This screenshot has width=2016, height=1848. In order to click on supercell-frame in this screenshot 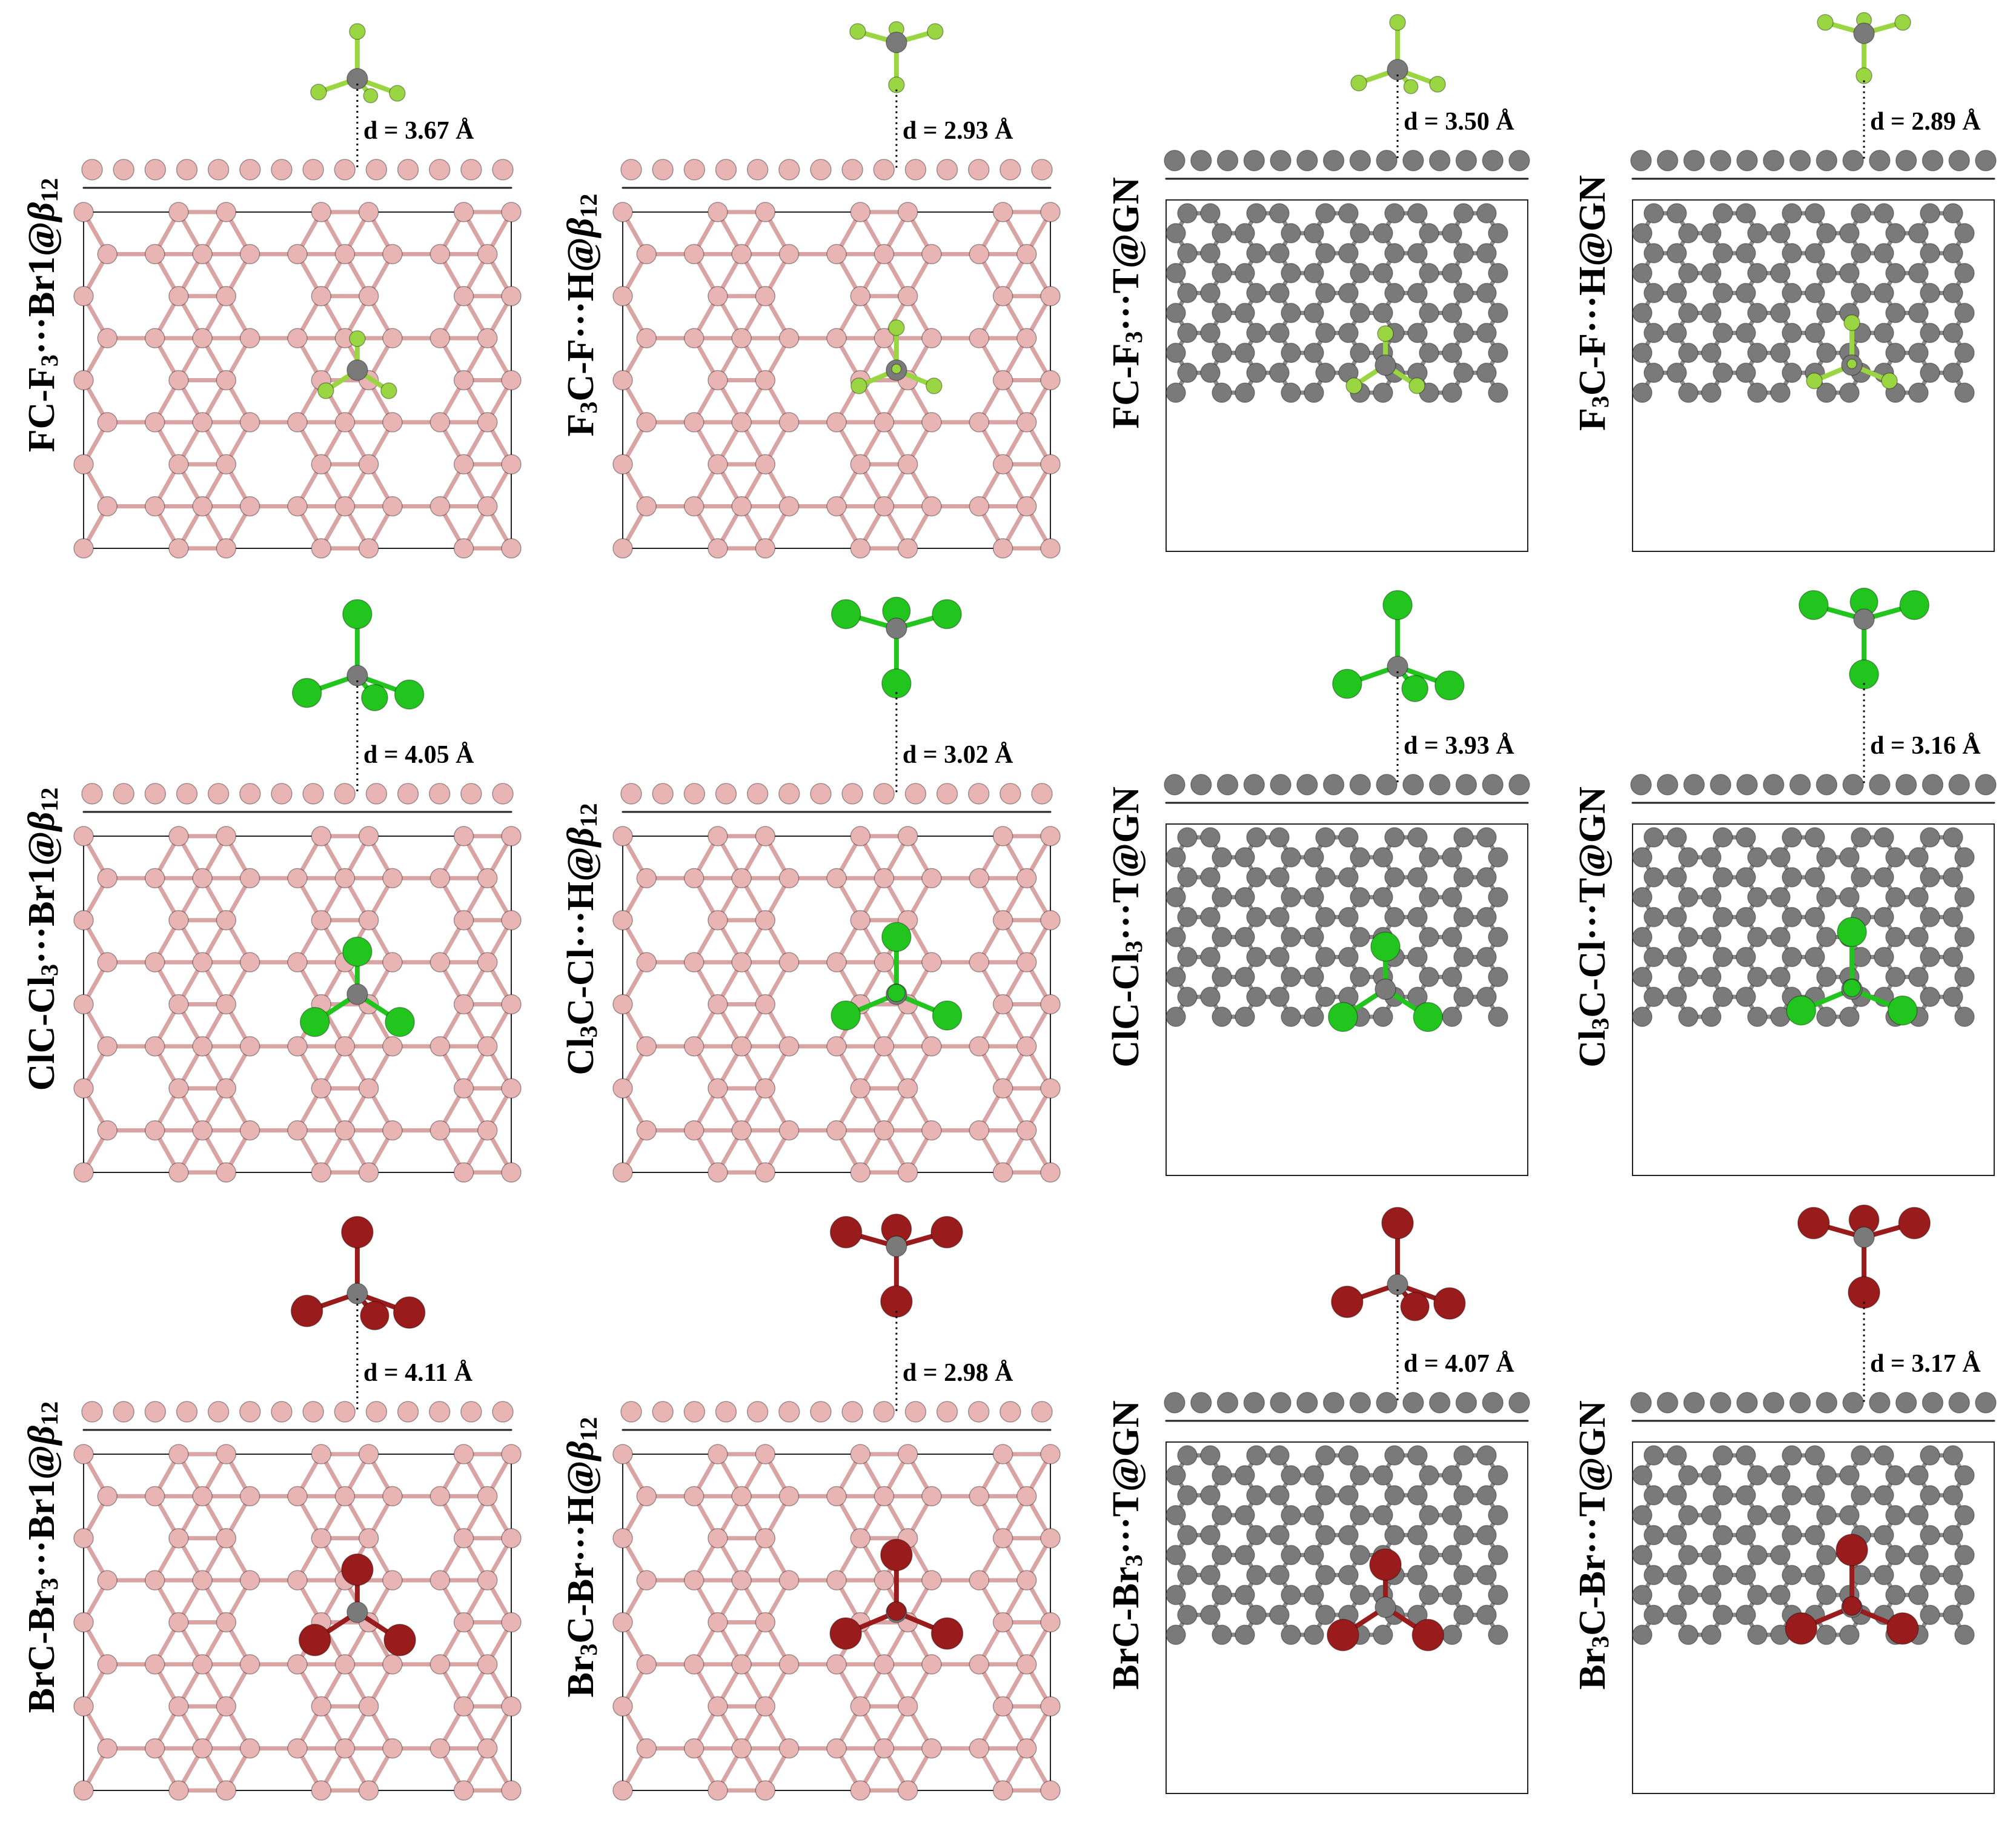, I will do `click(1813, 999)`.